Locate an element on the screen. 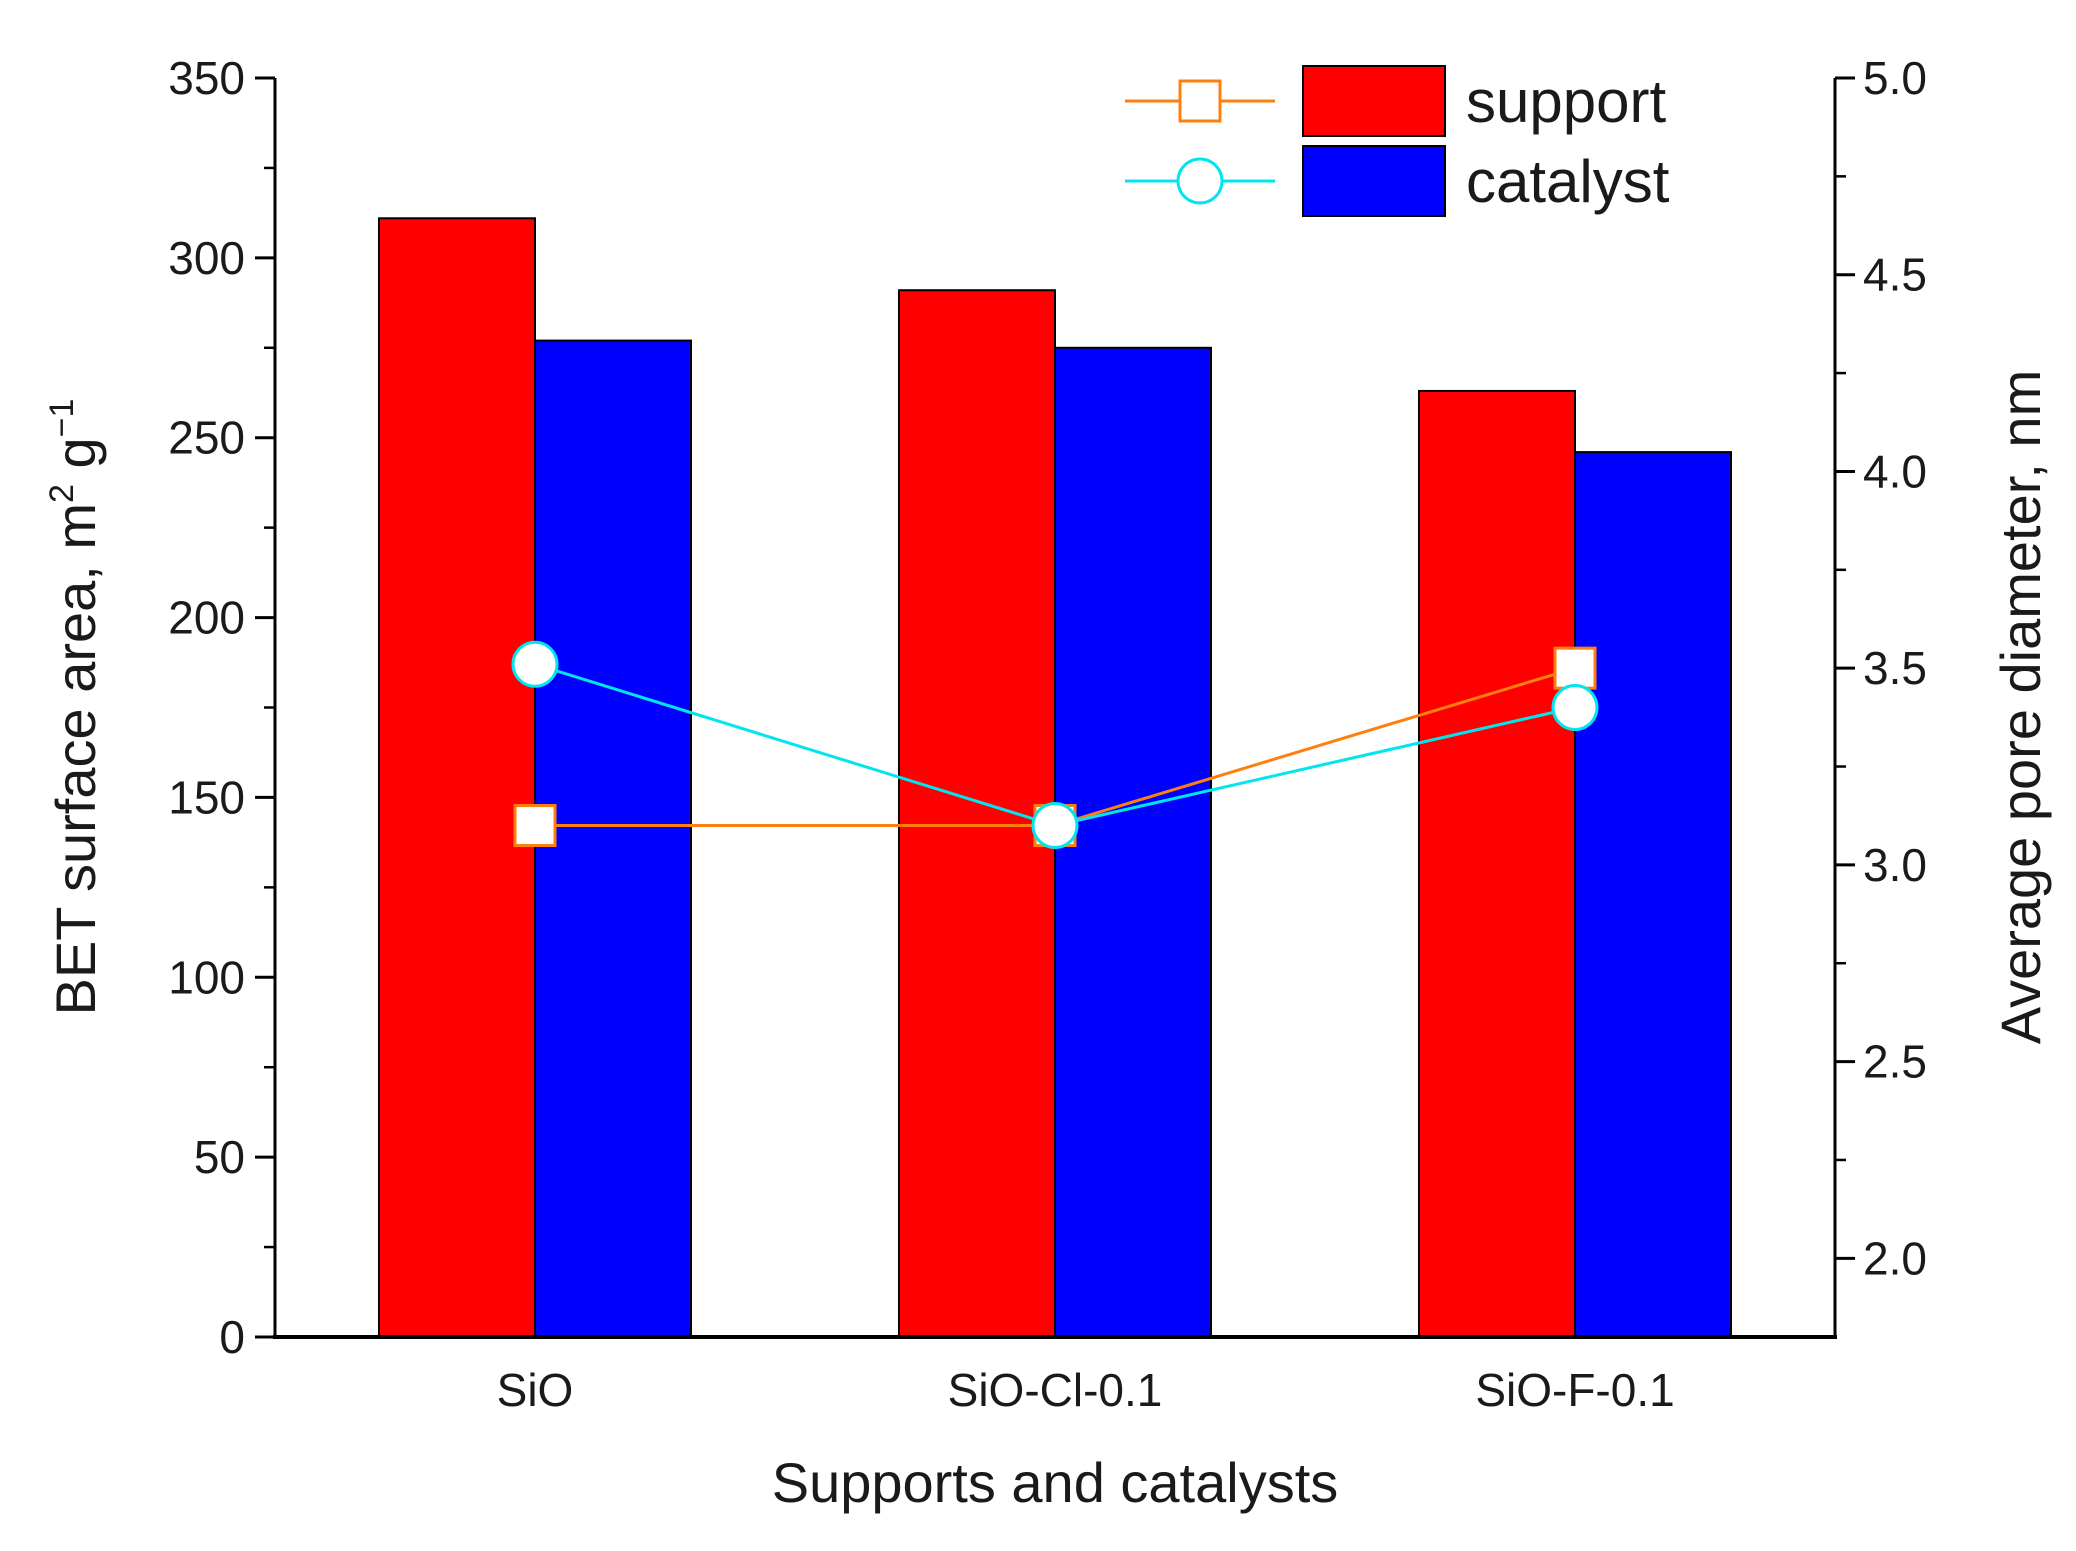 The width and height of the screenshot is (2076, 1551). category-label: SiO-F-0.1 is located at coordinates (1574, 1390).